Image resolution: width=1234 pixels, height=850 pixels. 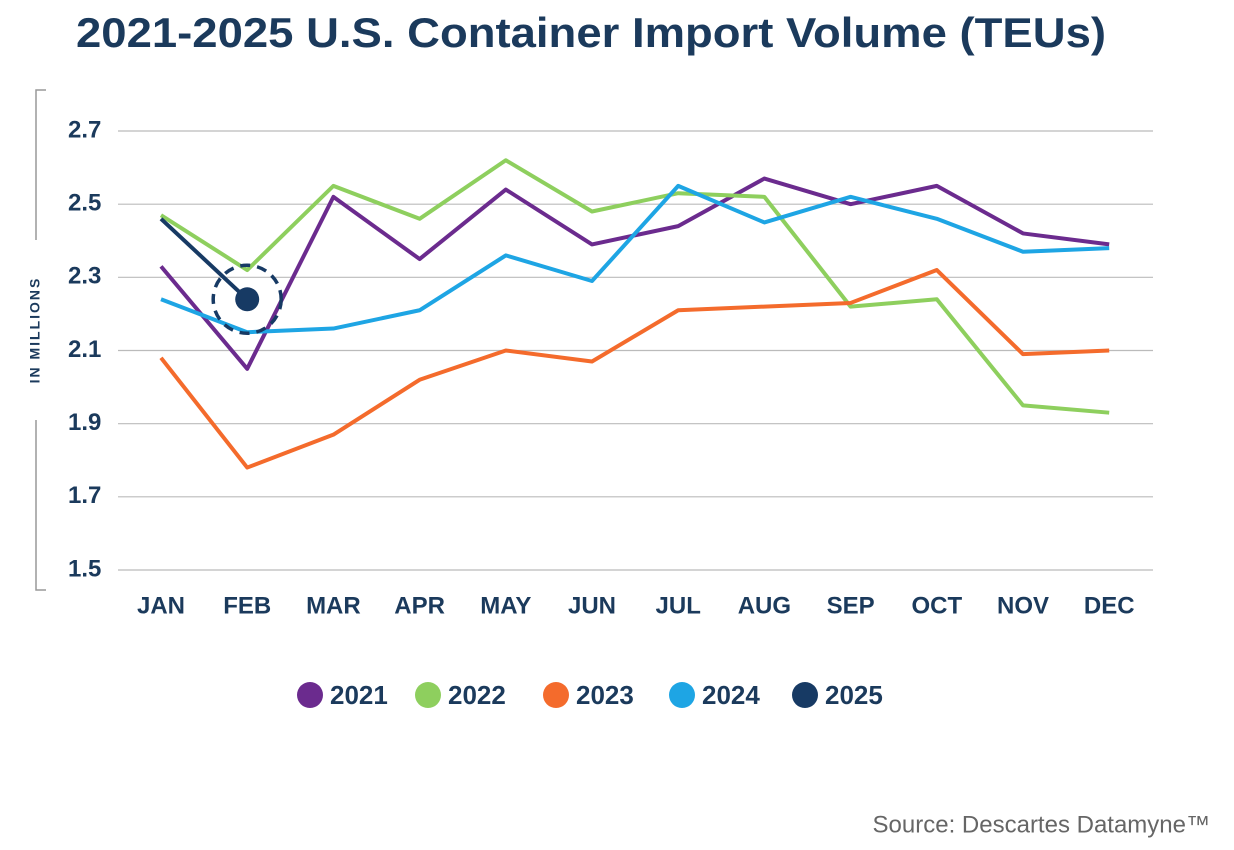 What do you see at coordinates (84, 422) in the screenshot?
I see `y-tick-label: 1.9` at bounding box center [84, 422].